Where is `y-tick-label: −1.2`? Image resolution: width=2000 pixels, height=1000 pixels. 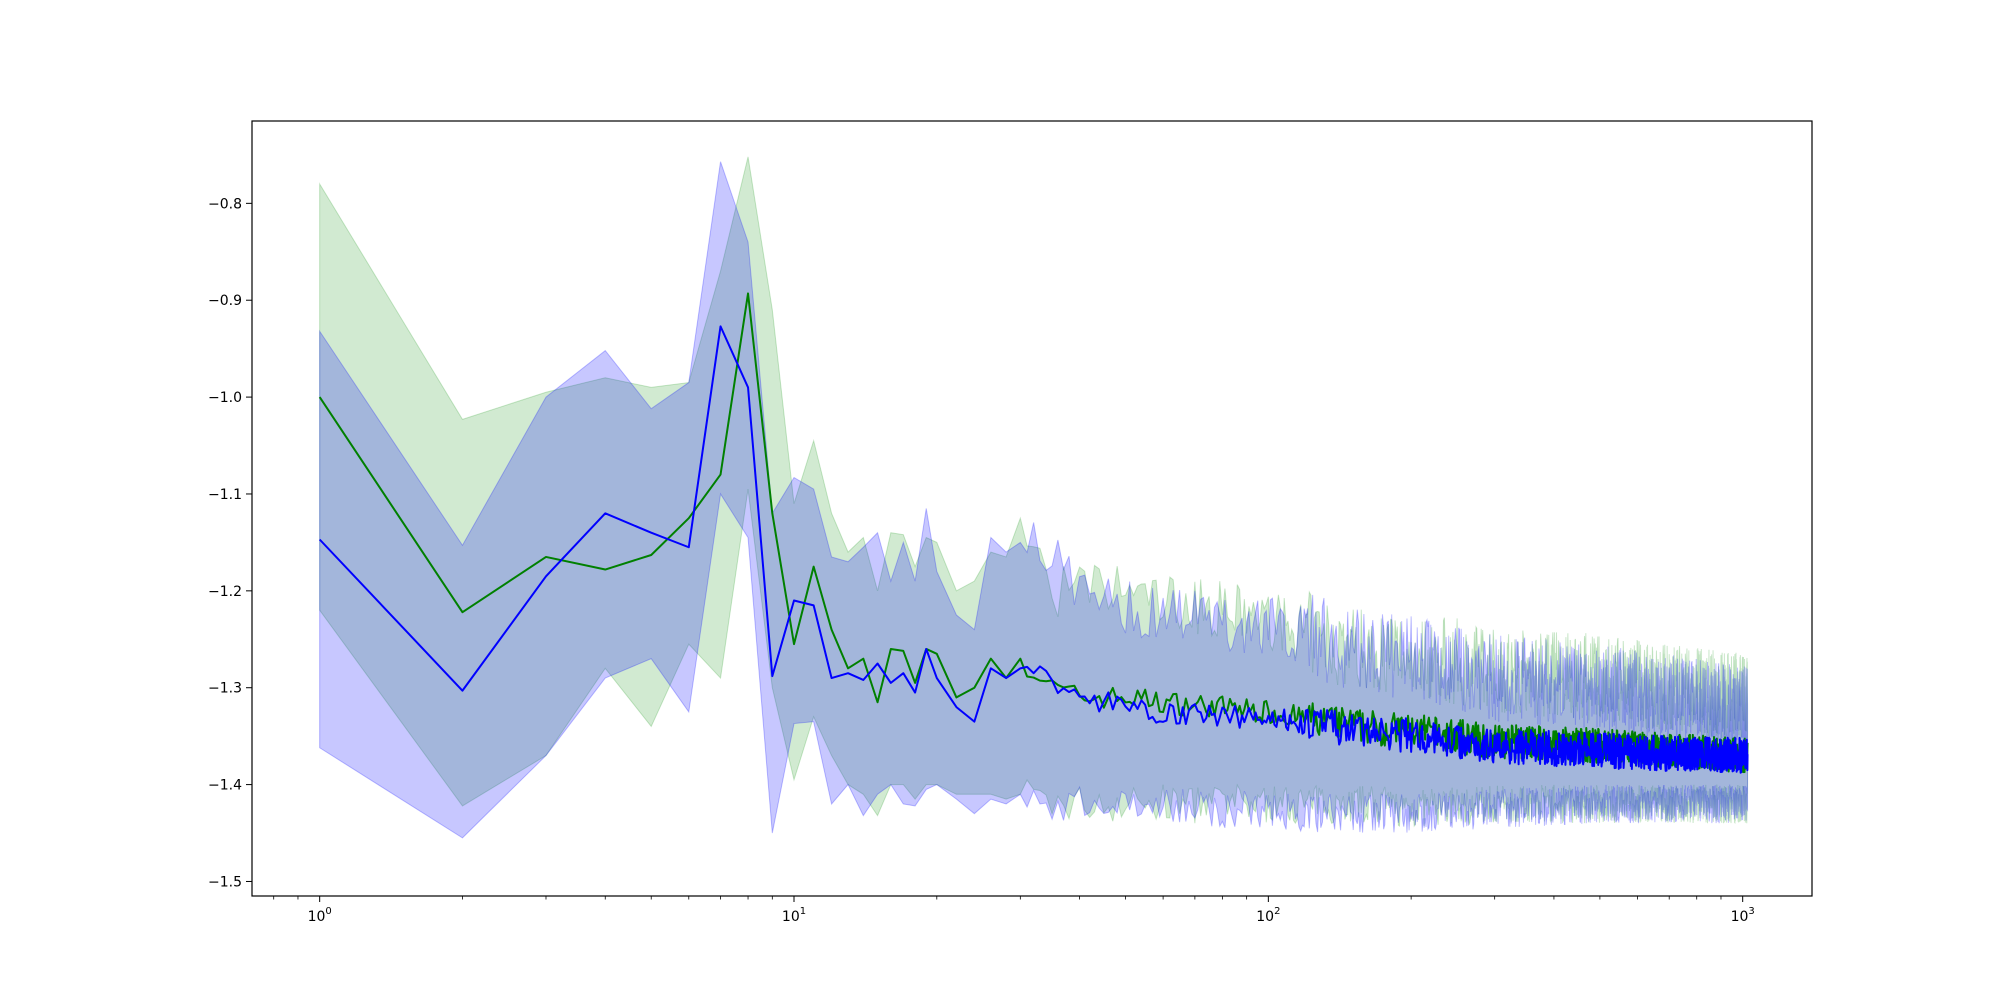
y-tick-label: −1.2 is located at coordinates (225, 592).